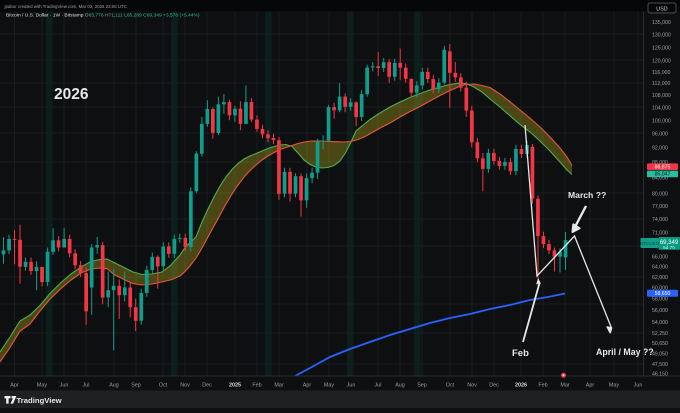 This screenshot has width=680, height=413. I want to click on svg-text: 96,000, so click(660, 135).